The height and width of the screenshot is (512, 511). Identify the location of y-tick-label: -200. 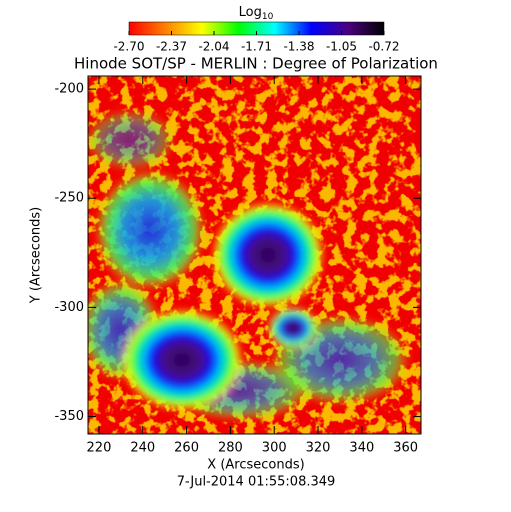
(69, 89).